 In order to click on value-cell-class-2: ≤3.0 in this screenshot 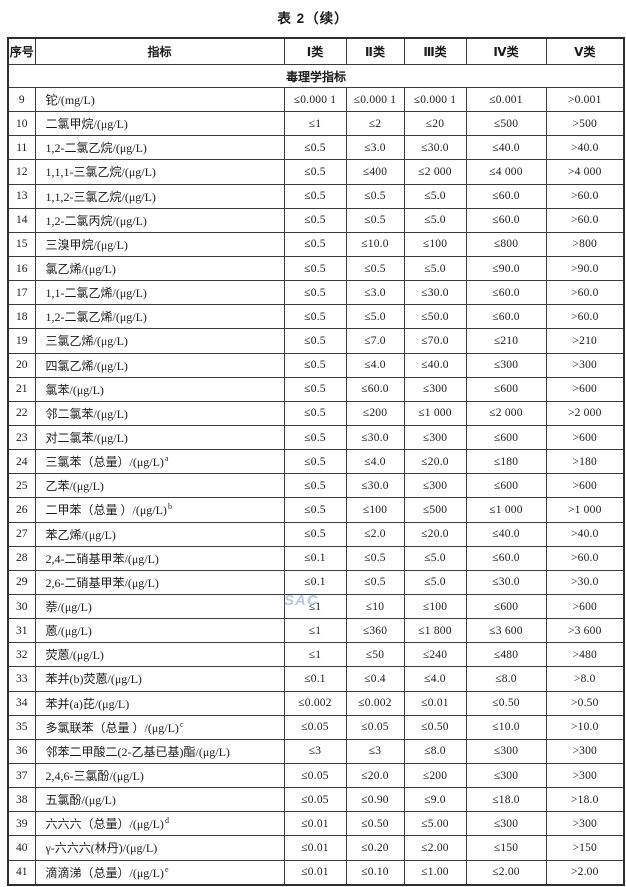, I will do `click(375, 293)`.